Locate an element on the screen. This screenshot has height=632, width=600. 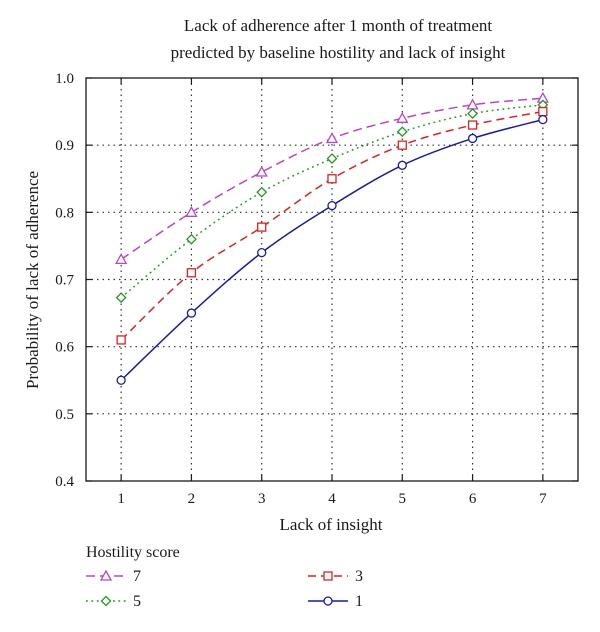
y-tick-label: 0.7 is located at coordinates (64, 281).